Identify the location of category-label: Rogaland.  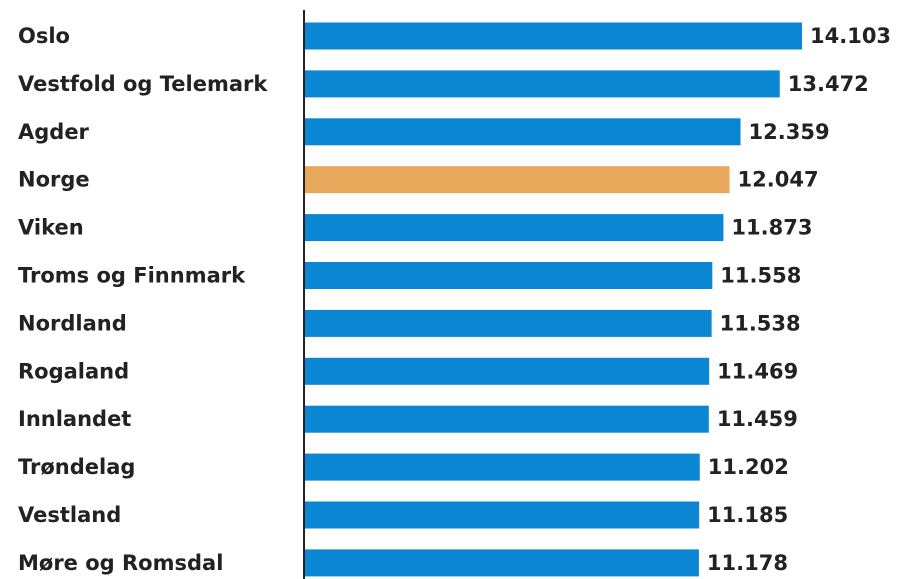
(73, 371).